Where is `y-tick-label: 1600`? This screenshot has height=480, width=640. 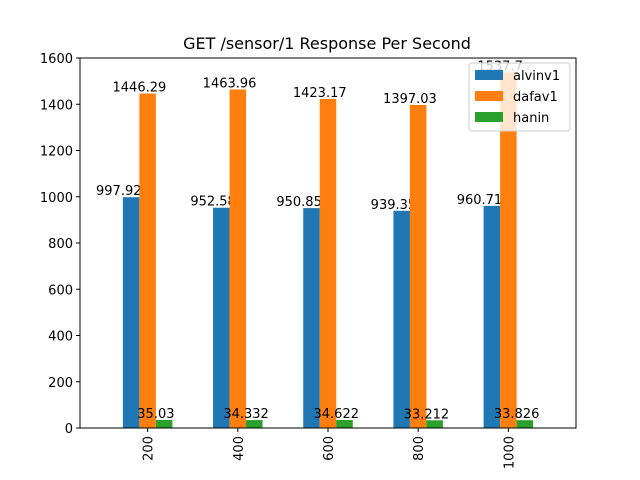
y-tick-label: 1600 is located at coordinates (56, 59).